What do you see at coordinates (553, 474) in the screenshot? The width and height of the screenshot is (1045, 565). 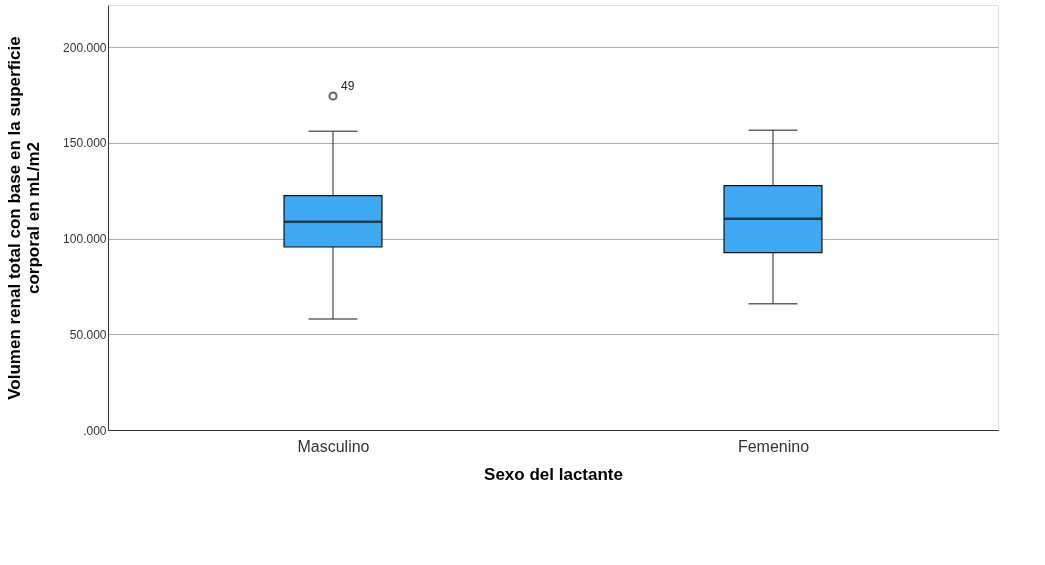 I see `x-axis-title: Sexo del lactante` at bounding box center [553, 474].